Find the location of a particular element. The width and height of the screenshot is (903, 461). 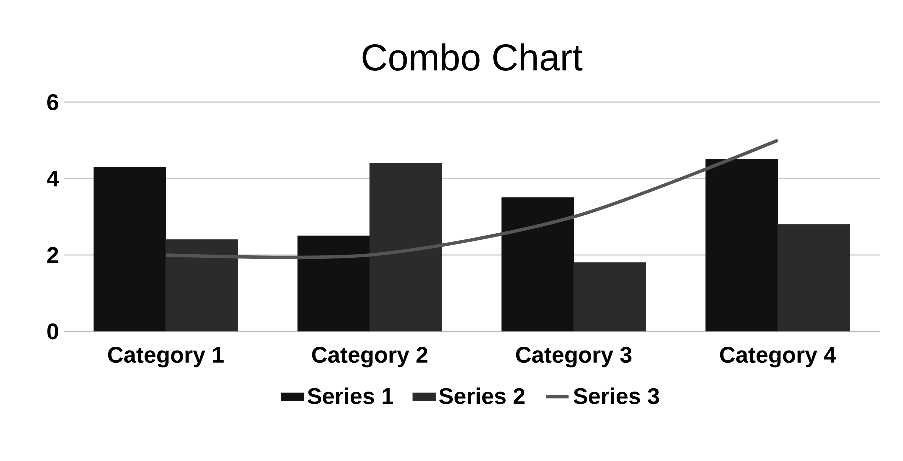

y-tick-label: 4 is located at coordinates (53, 178).